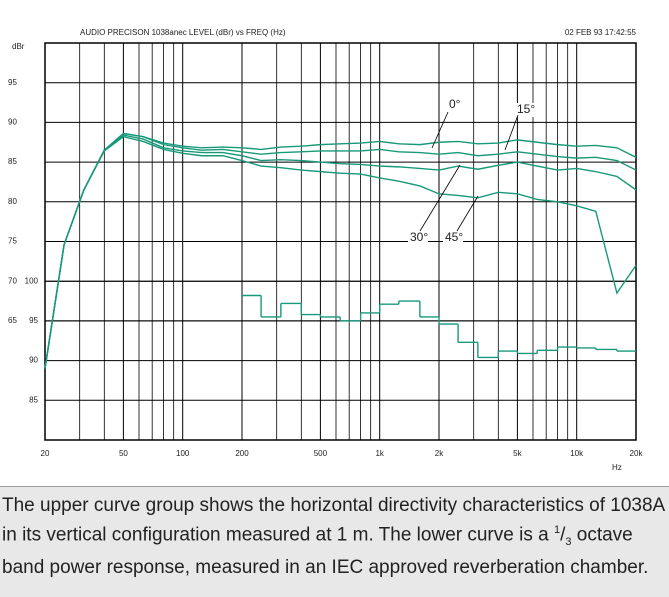 The width and height of the screenshot is (669, 597). What do you see at coordinates (33, 360) in the screenshot?
I see `y2-tick-label: 90` at bounding box center [33, 360].